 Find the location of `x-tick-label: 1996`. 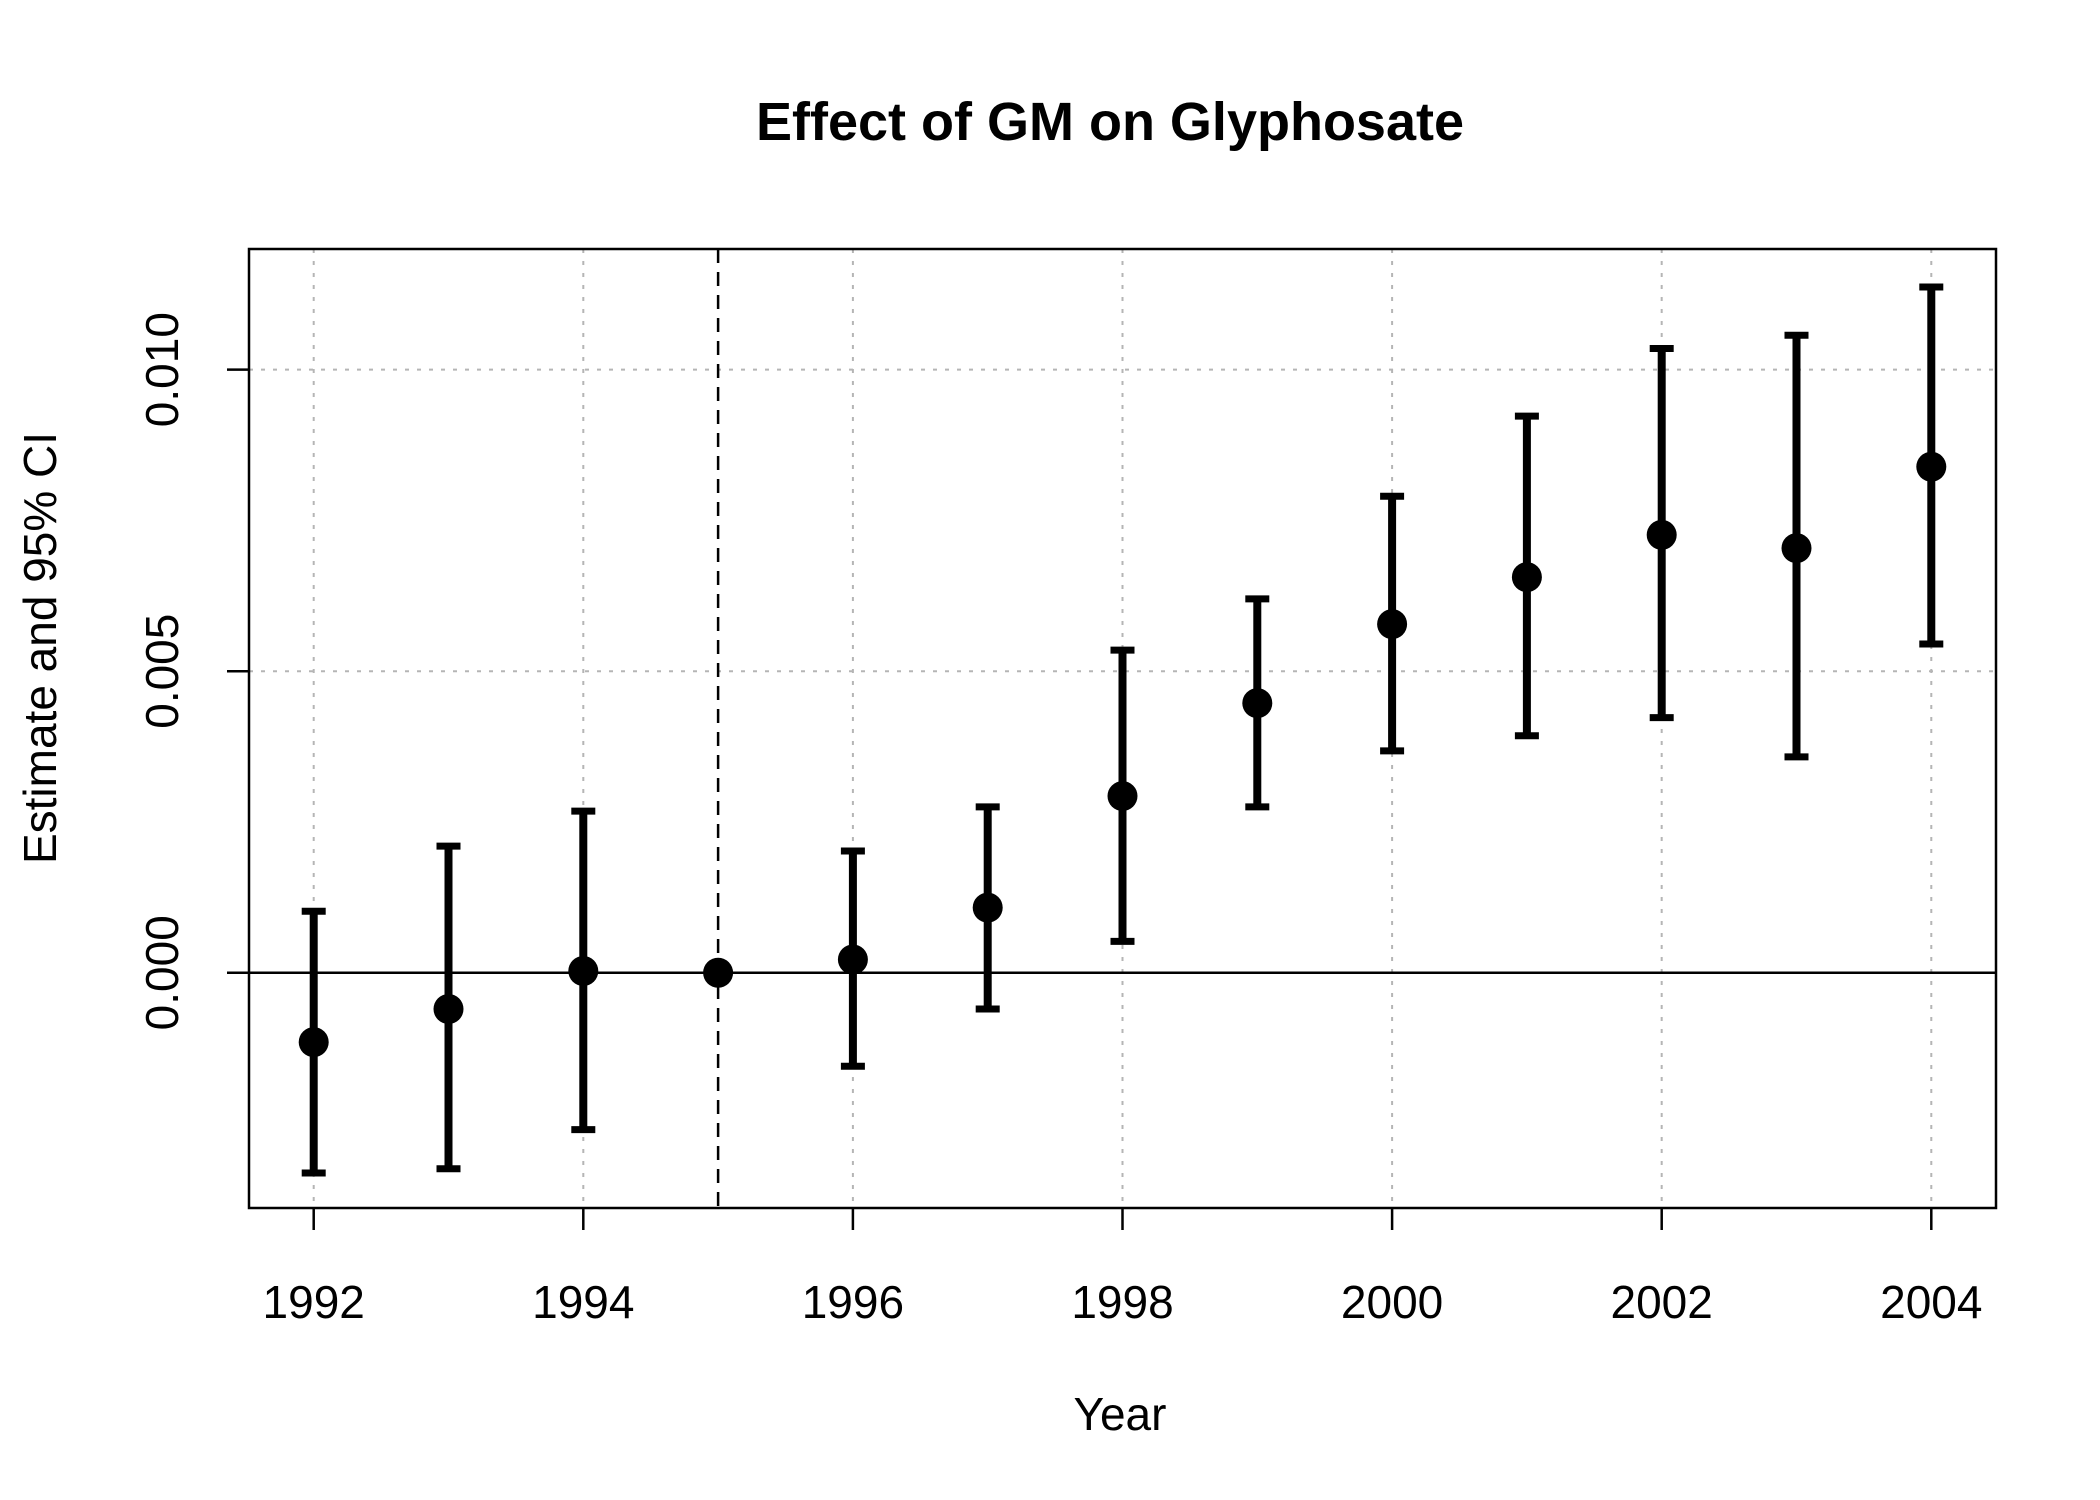

x-tick-label: 1996 is located at coordinates (853, 1302).